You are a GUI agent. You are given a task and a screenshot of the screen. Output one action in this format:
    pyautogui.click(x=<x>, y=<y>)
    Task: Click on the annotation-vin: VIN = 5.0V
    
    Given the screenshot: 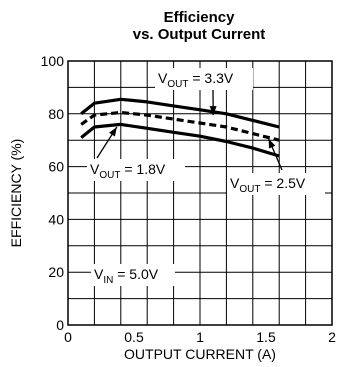 What is the action you would take?
    pyautogui.click(x=126, y=276)
    